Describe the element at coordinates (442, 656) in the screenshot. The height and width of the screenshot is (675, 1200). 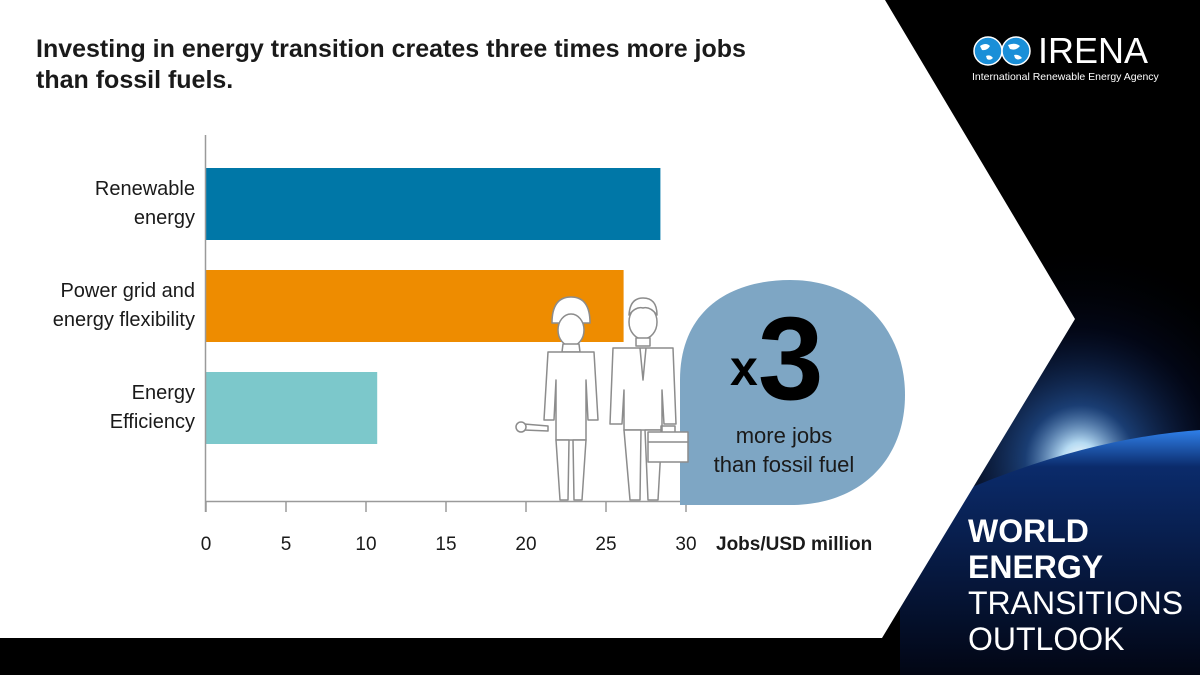
I see `bottom-strip` at that location.